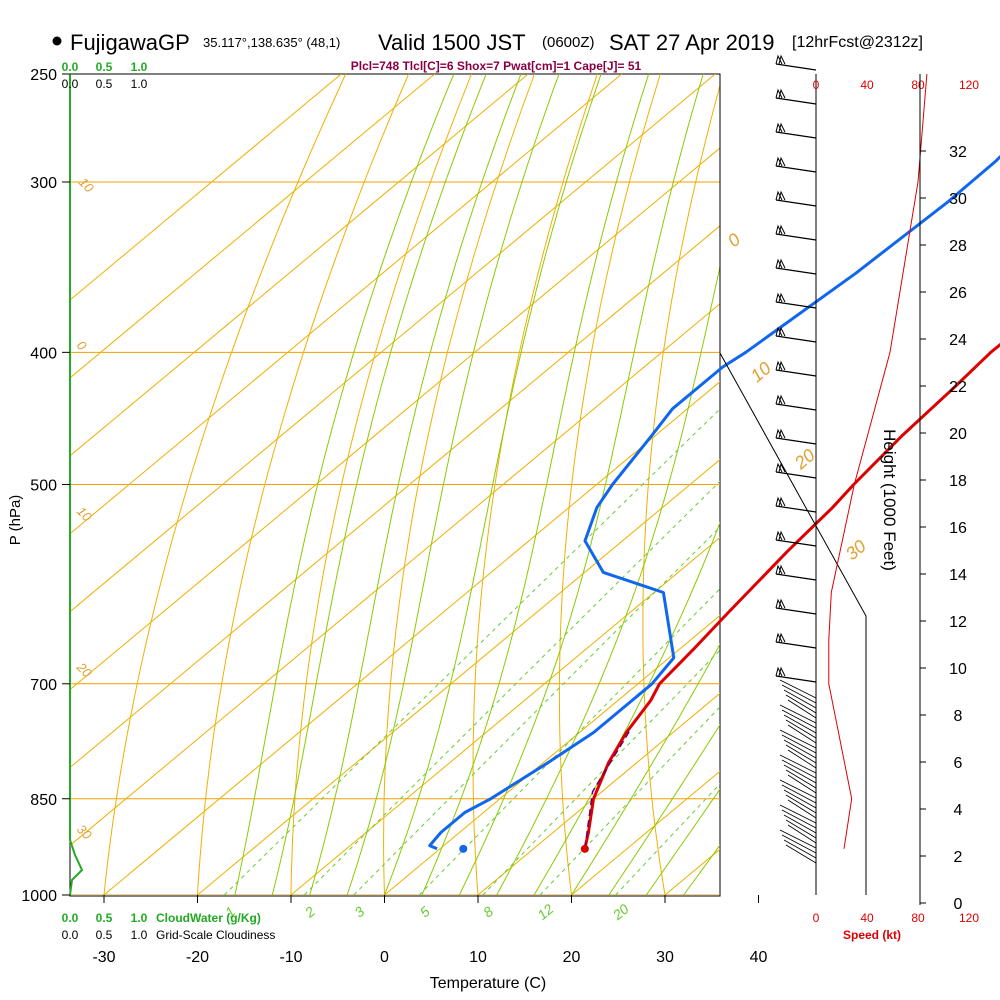 The image size is (1000, 1000). What do you see at coordinates (488, 983) in the screenshot?
I see `x-axis-title: Temperature (C)` at bounding box center [488, 983].